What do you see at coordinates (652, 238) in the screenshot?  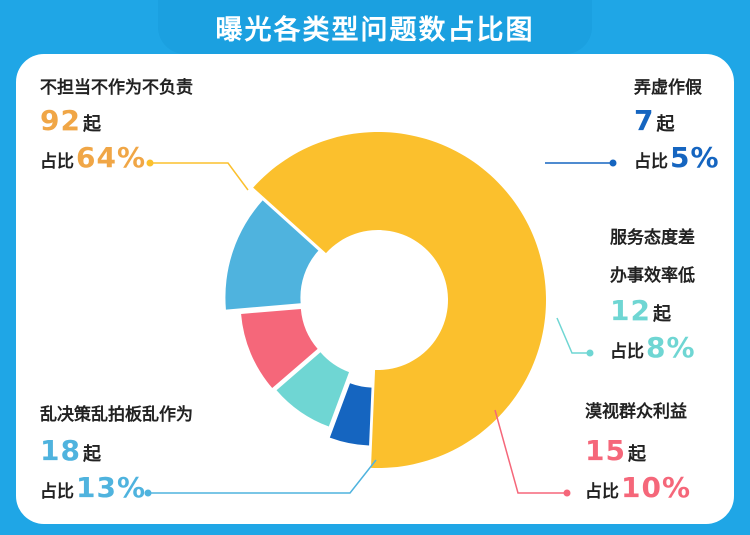 I see `slice-label-2-line1: 服务态度差` at bounding box center [652, 238].